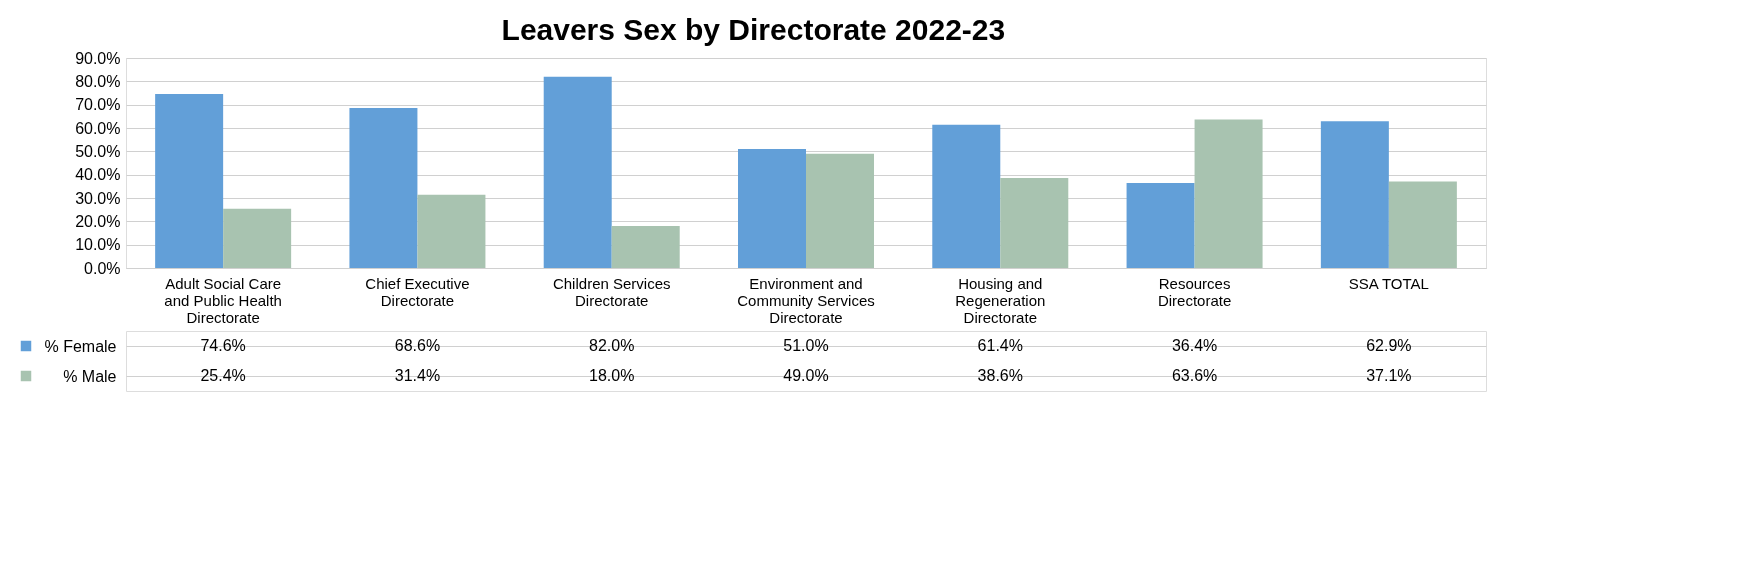 This screenshot has width=1756, height=588. I want to click on chart-title: Leavers Sex by Directorate 2022-23, so click(753, 29).